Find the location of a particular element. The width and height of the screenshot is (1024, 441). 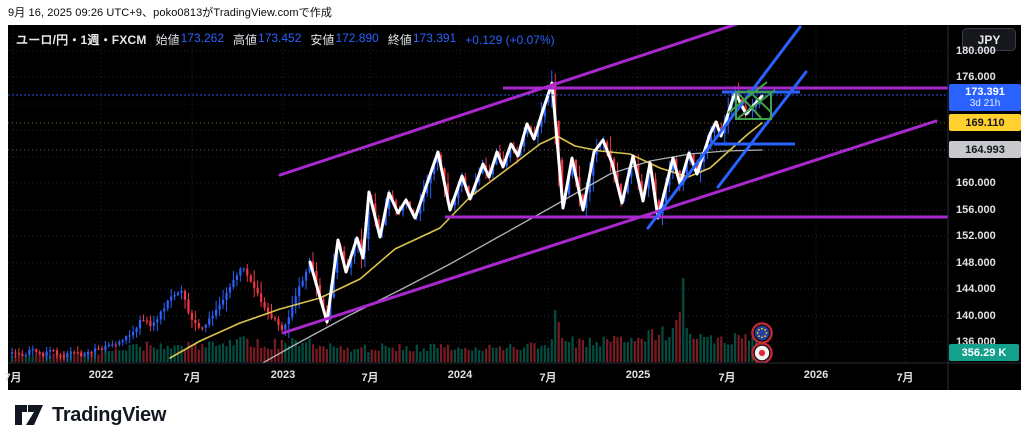

ohlc-open: 始値 173.262 is located at coordinates (190, 39).